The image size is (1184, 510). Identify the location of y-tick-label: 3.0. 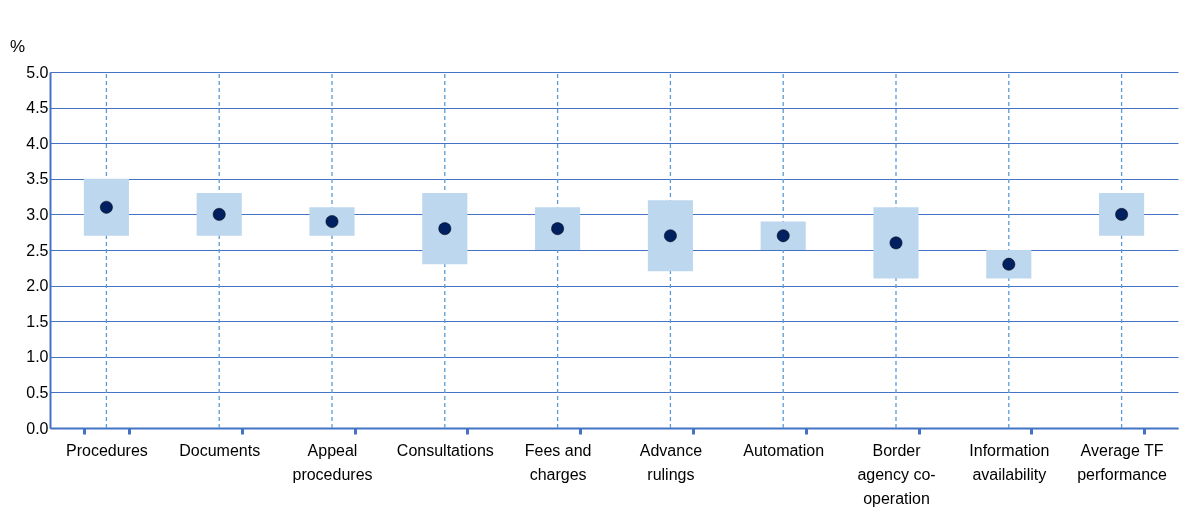
(37, 214).